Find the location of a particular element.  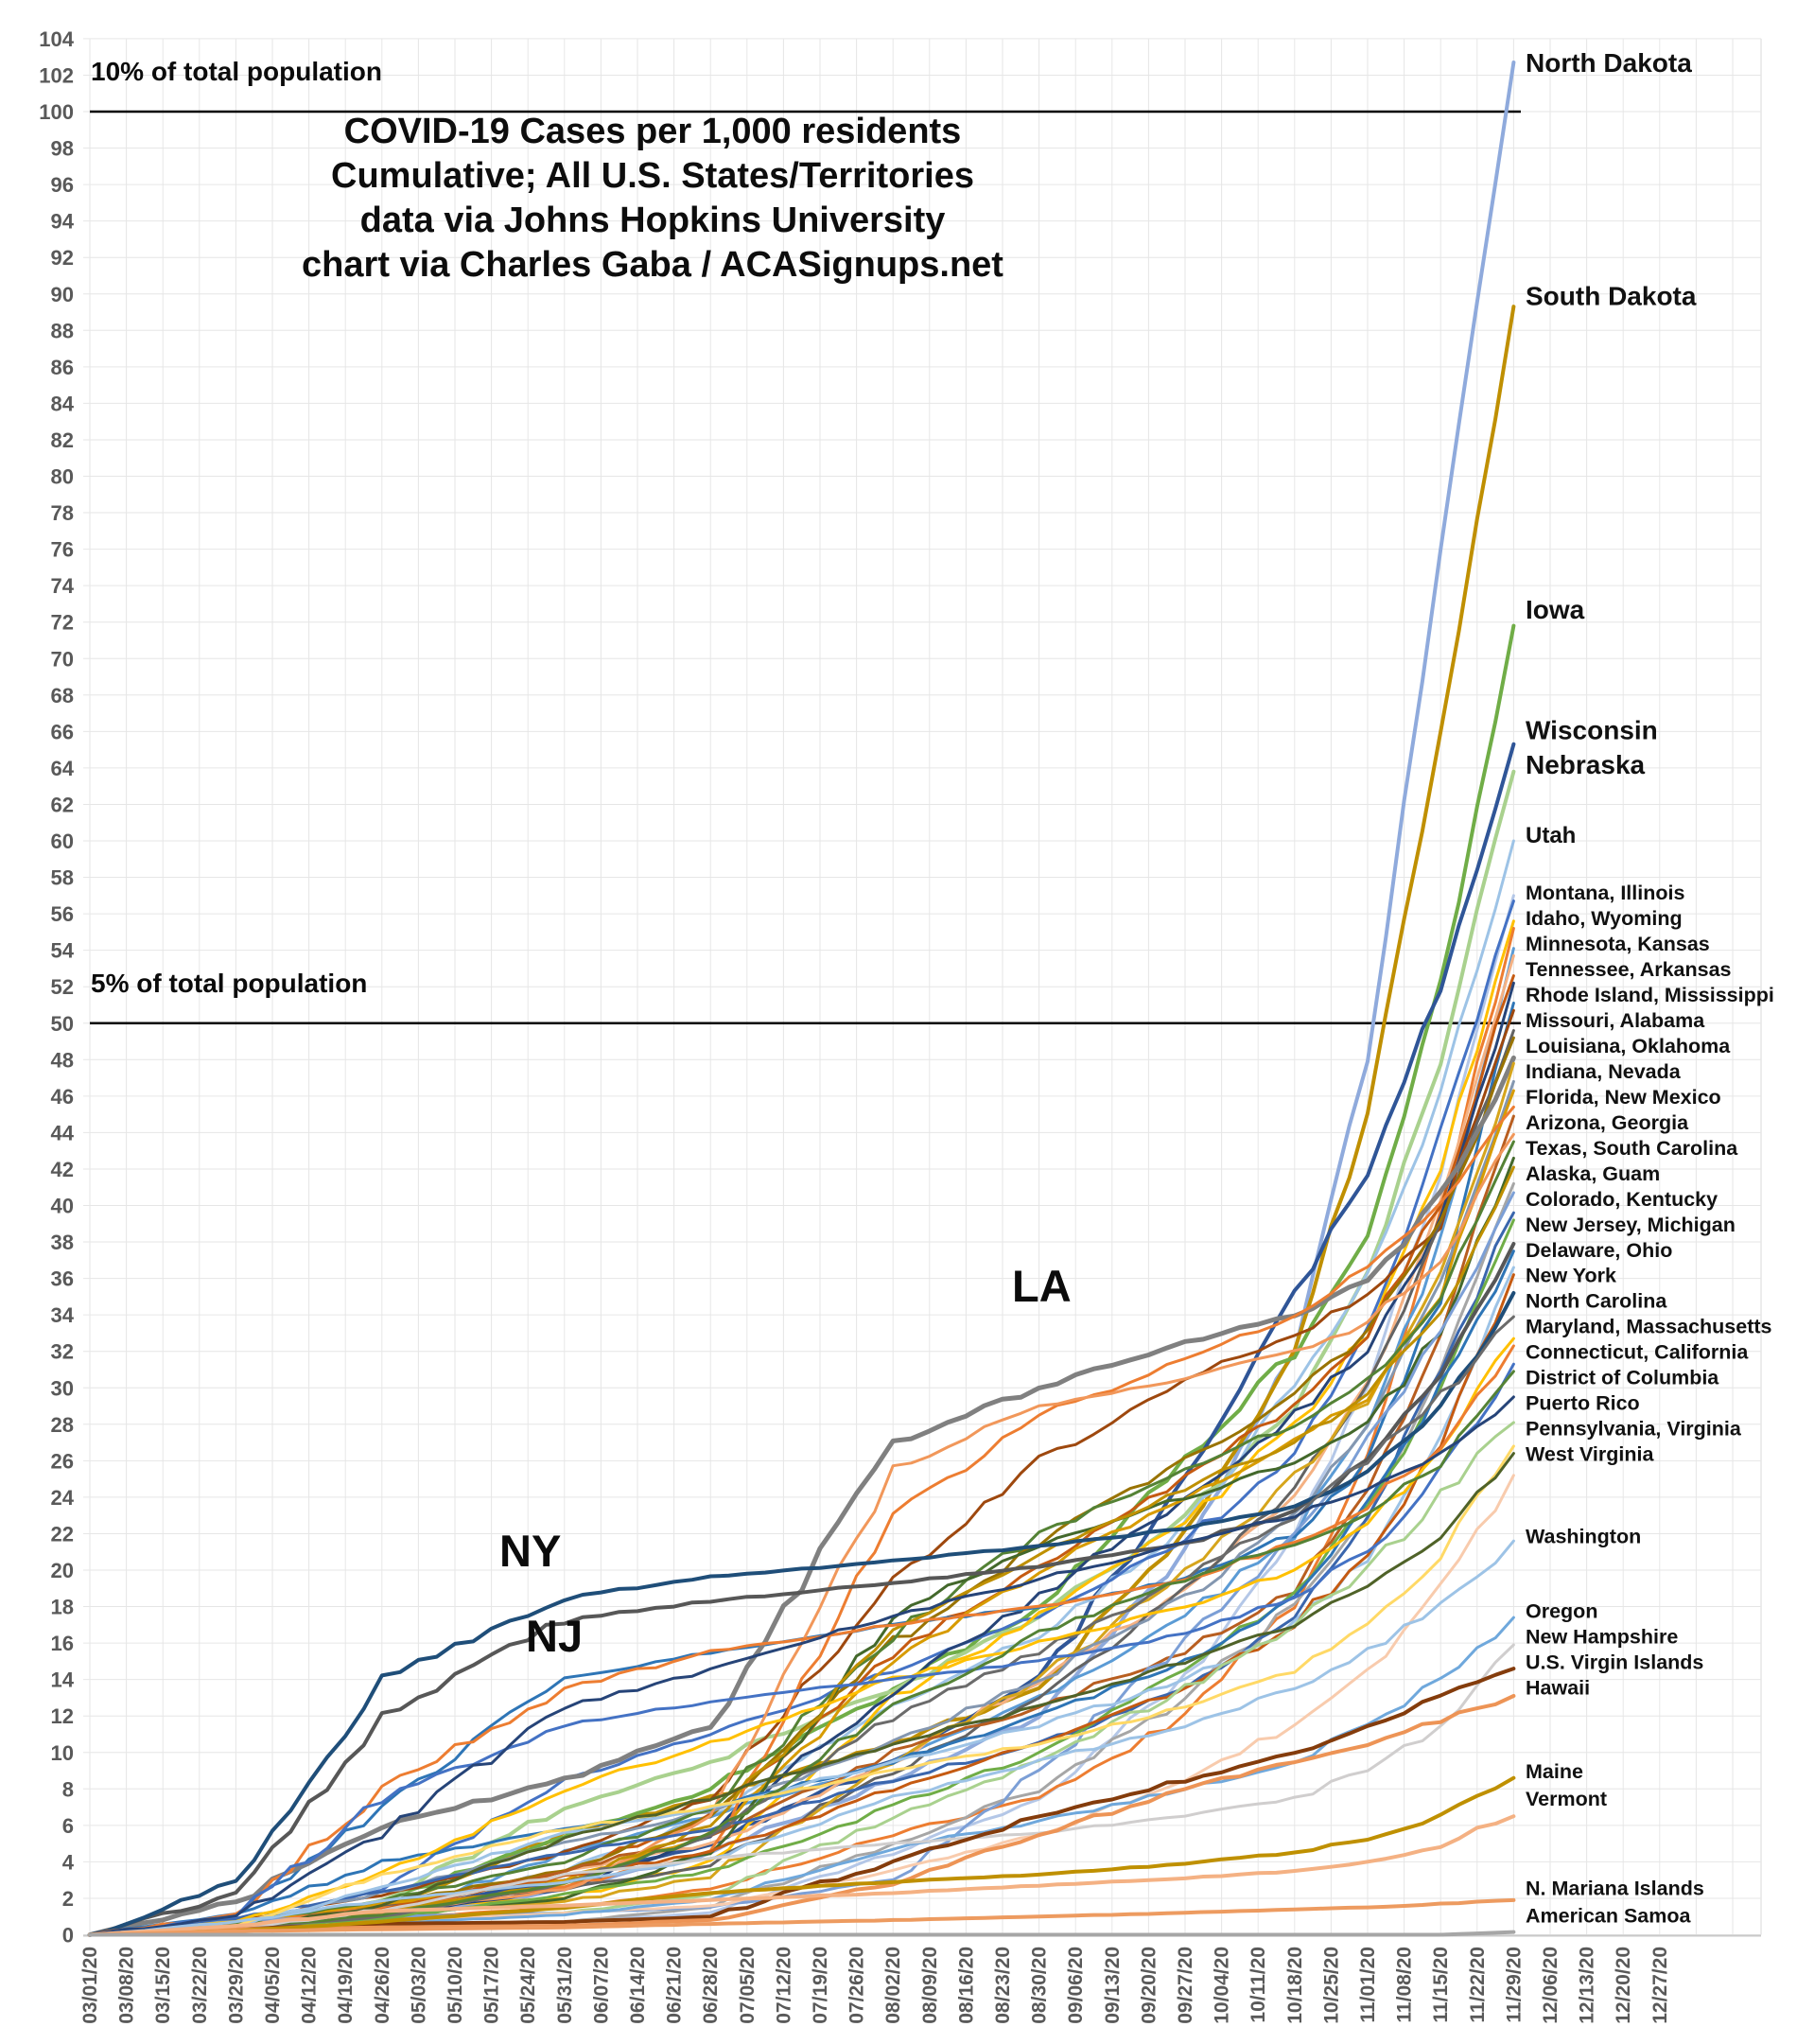

series-label-montana-illinois: Montana, Illinois is located at coordinates (1605, 893).